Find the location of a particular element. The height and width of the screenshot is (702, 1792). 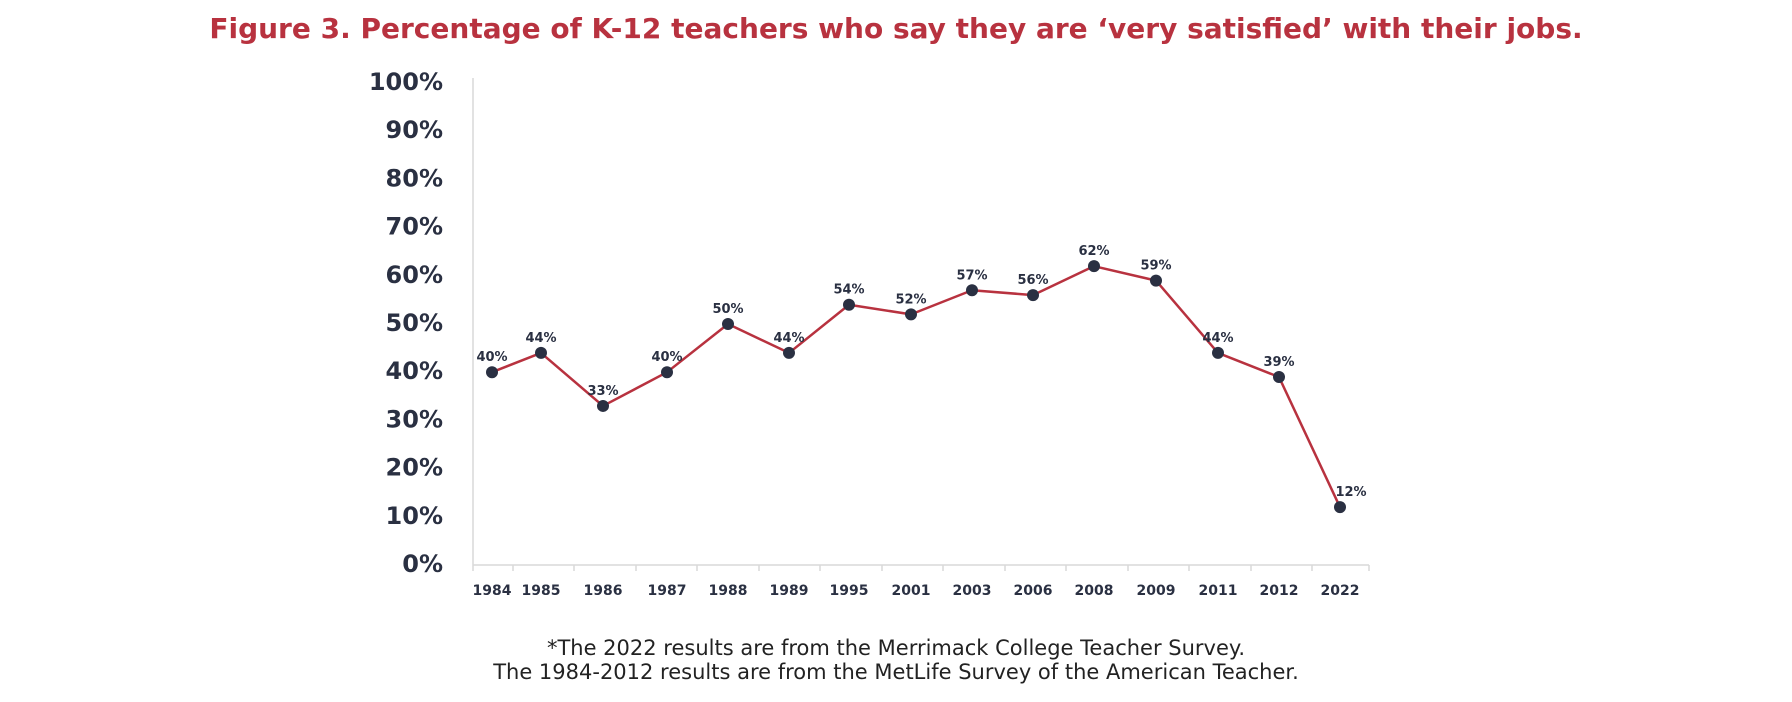

data-label: 52% is located at coordinates (910, 299).